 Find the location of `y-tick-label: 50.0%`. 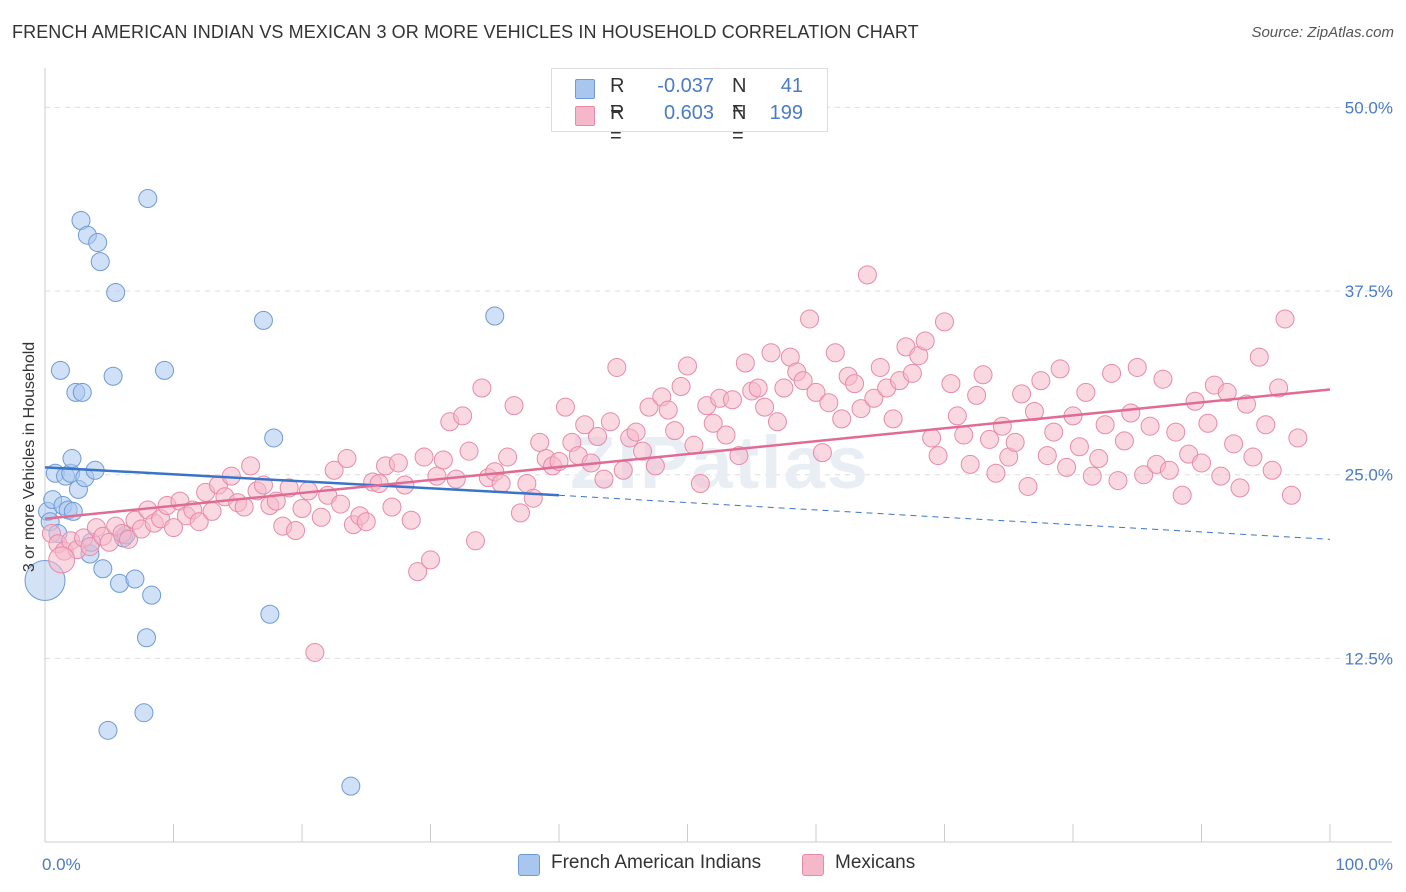

y-tick-label: 50.0% is located at coordinates (1369, 107).